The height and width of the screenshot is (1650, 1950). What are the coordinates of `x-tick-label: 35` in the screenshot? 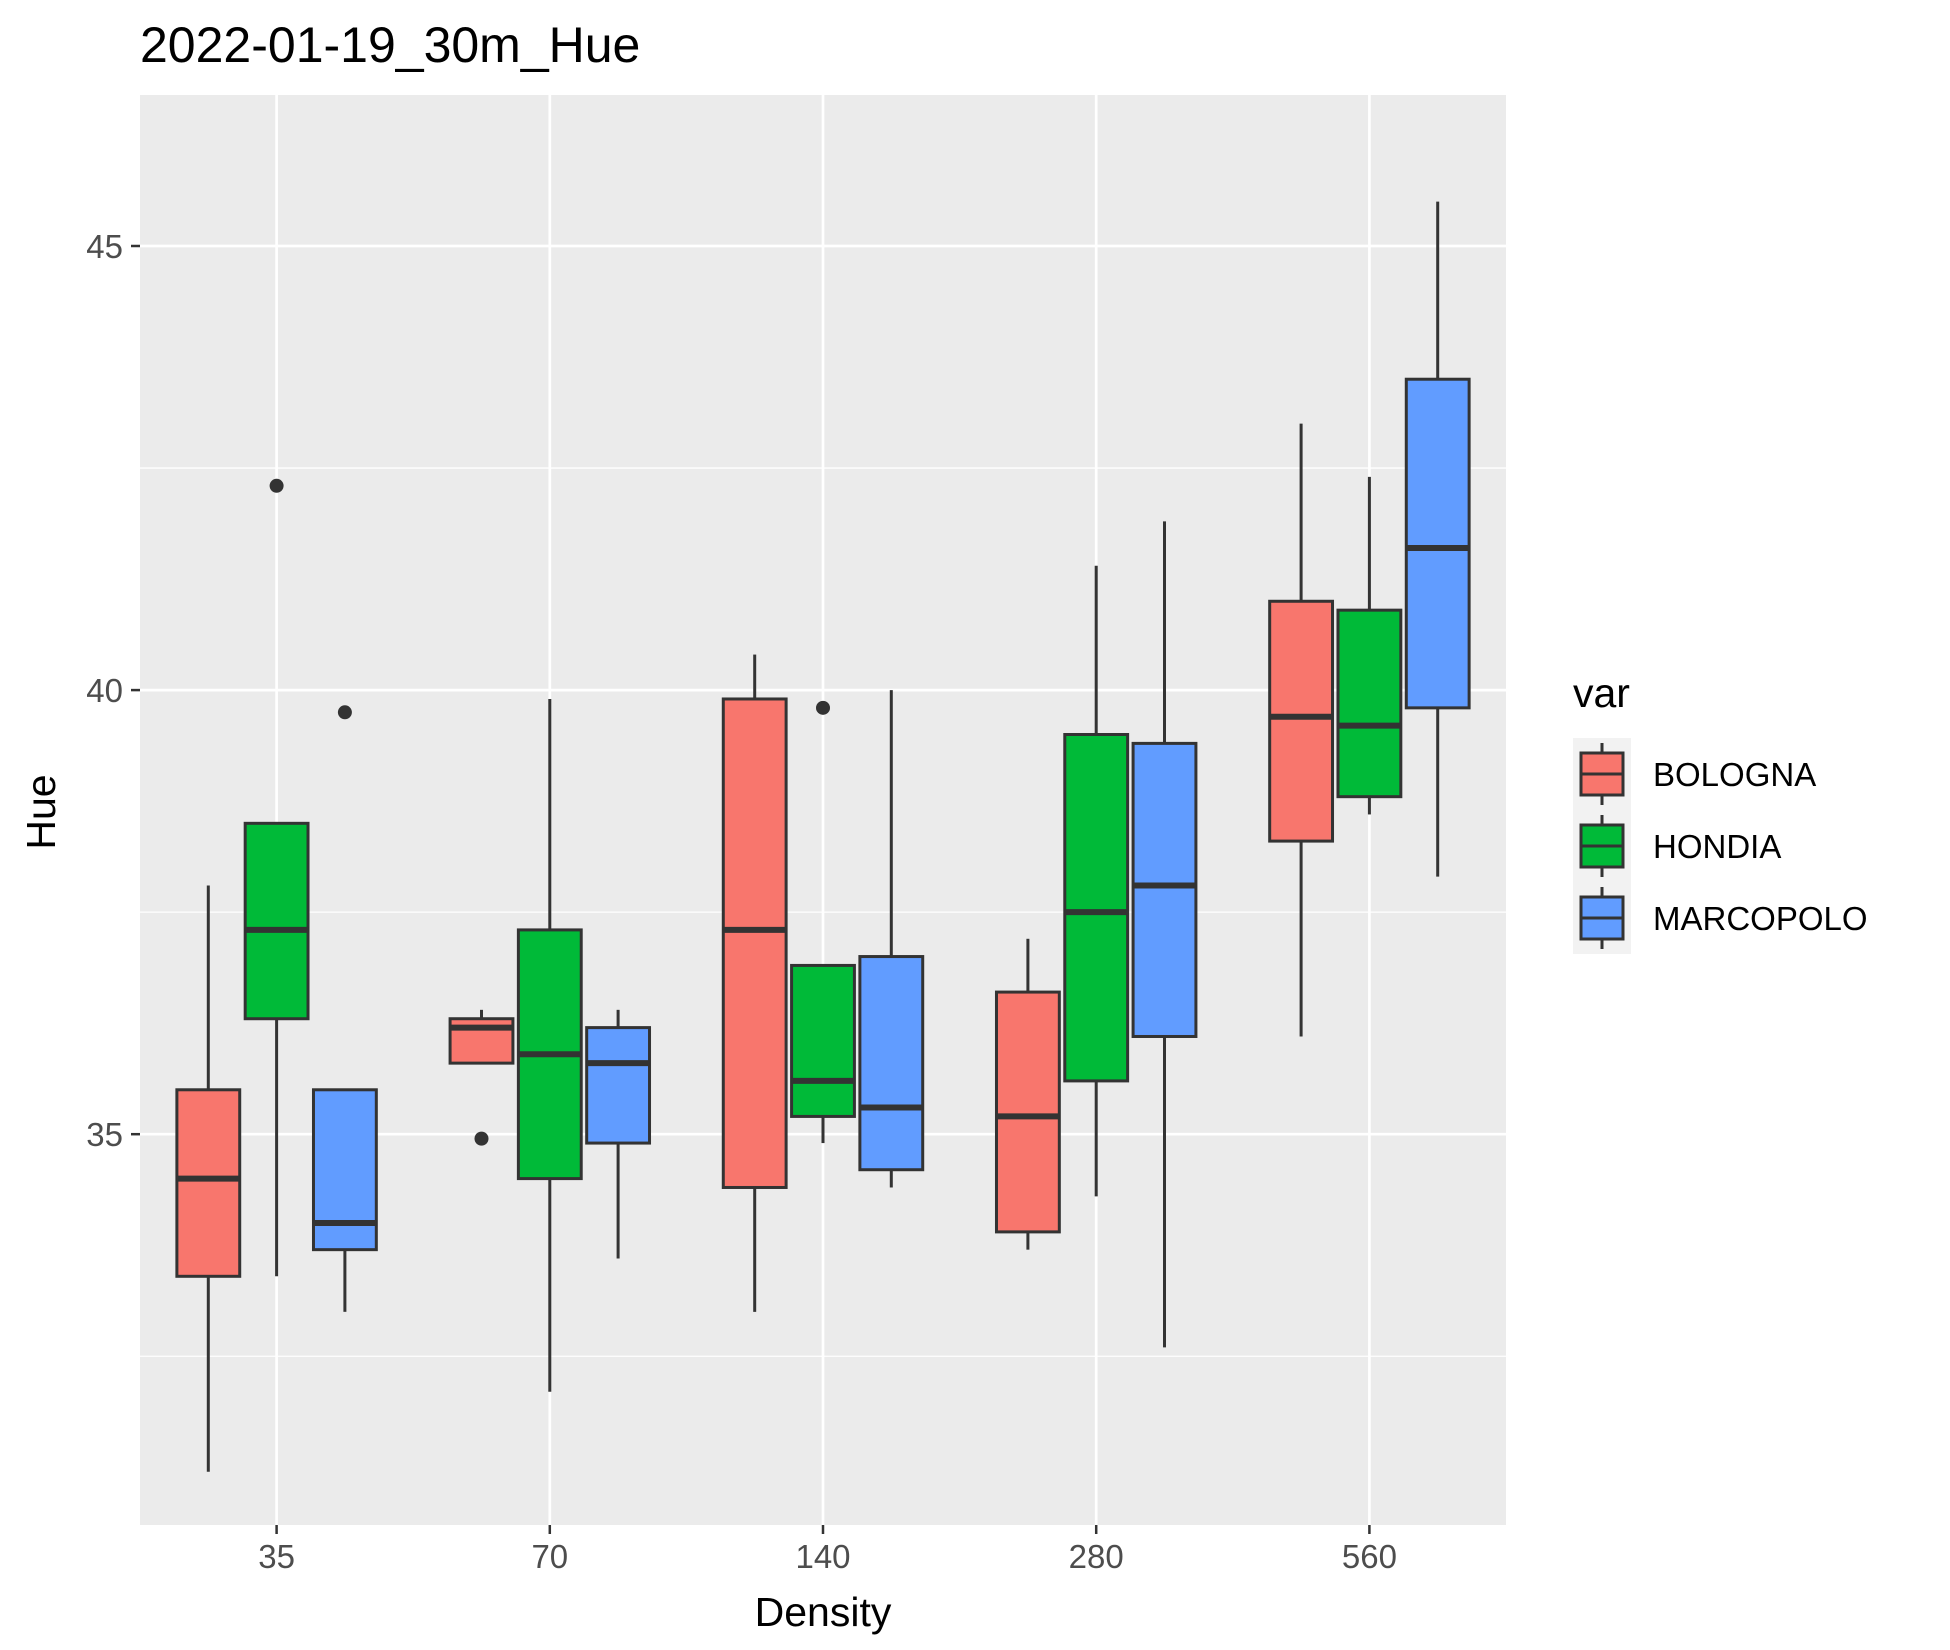 It's located at (276, 1556).